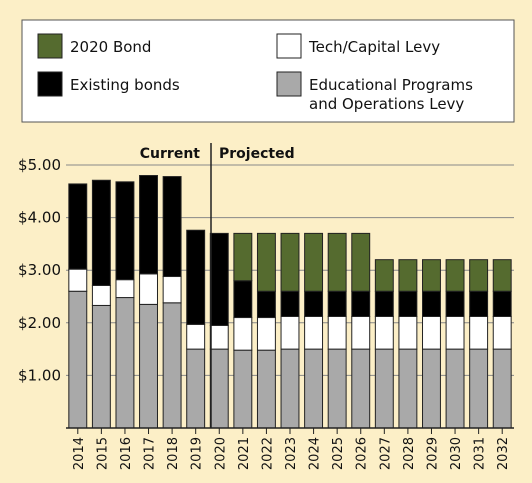  Describe the element at coordinates (50, 84) in the screenshot. I see `legend-swatch-existing-bonds` at that location.